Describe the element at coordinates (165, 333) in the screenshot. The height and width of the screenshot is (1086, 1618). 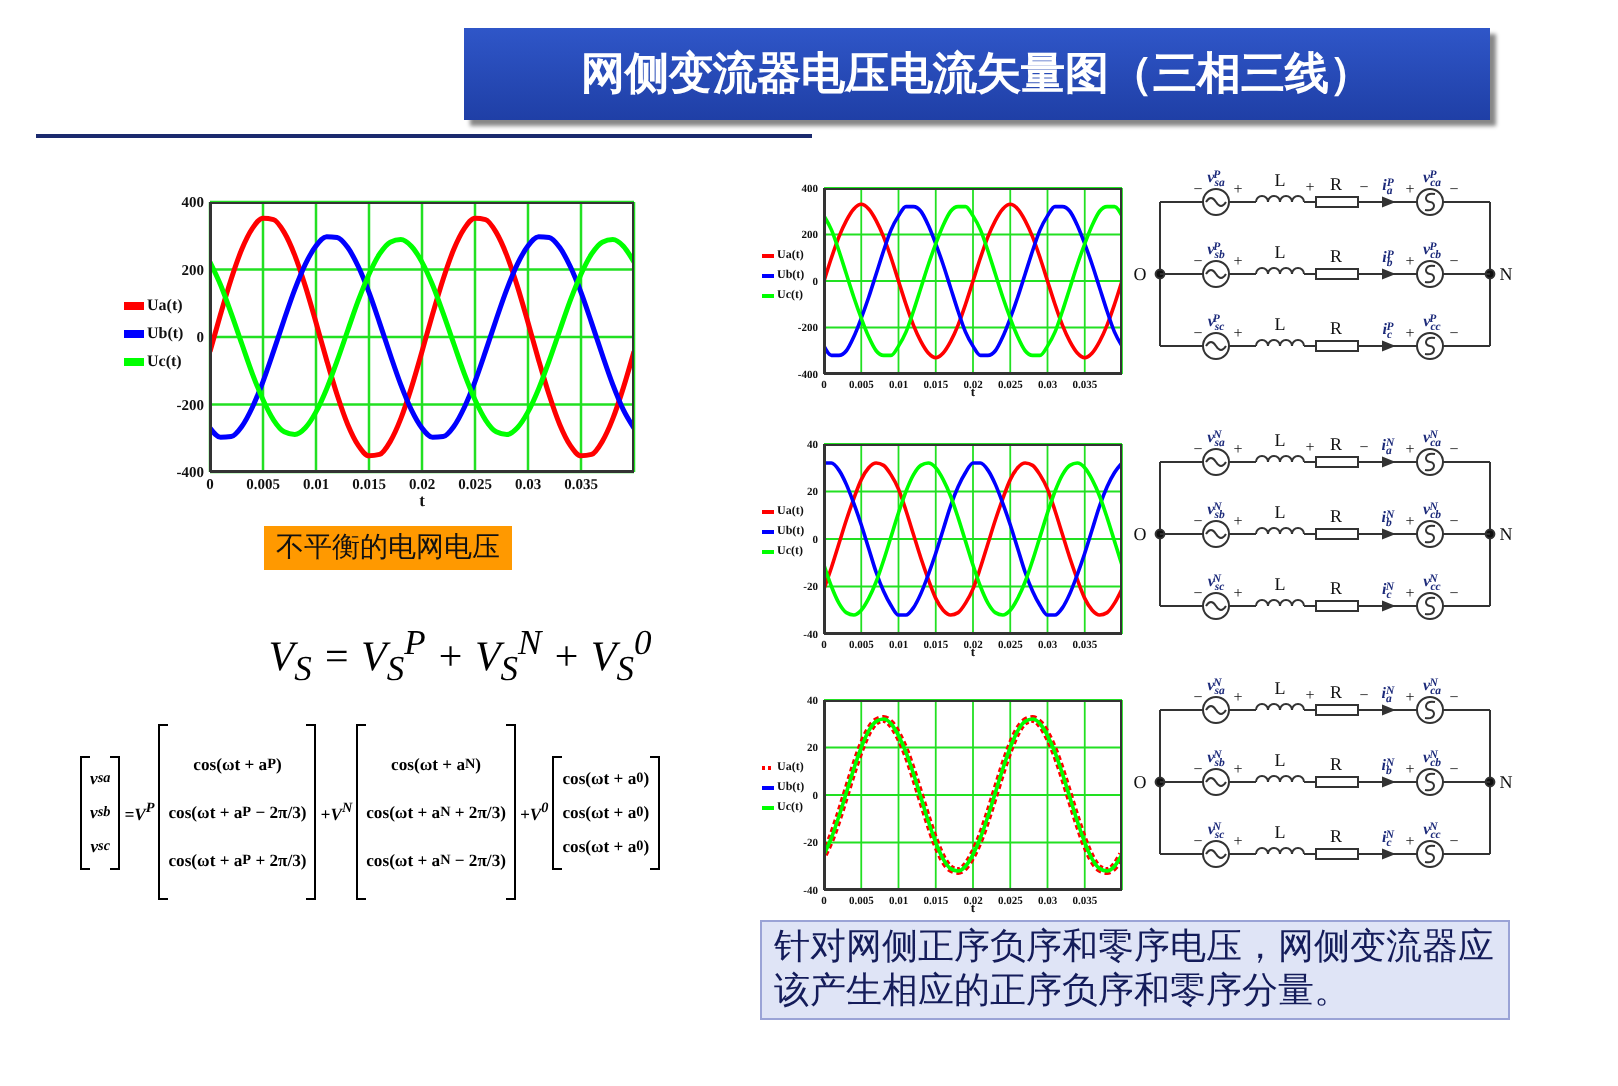
I see `legend-label: Ub(t)` at that location.